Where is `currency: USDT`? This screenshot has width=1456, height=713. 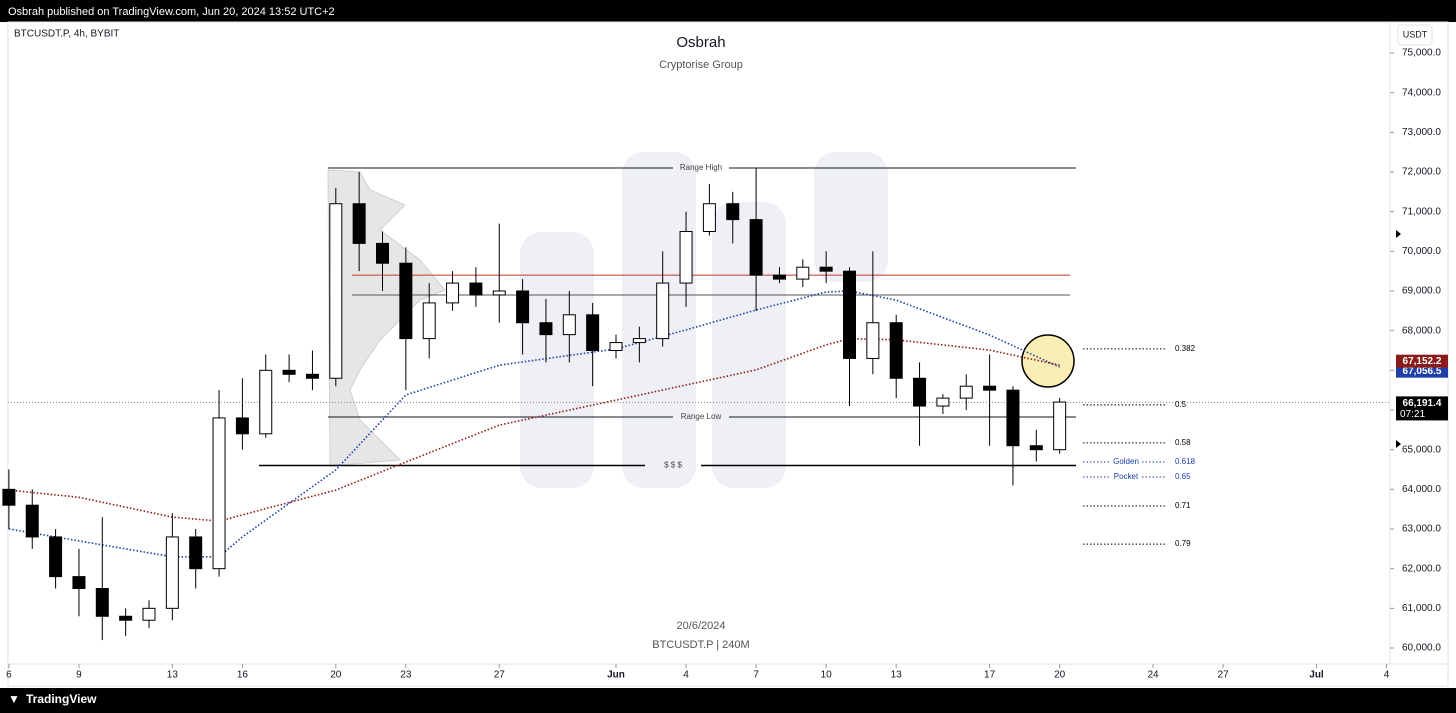 currency: USDT is located at coordinates (1415, 34).